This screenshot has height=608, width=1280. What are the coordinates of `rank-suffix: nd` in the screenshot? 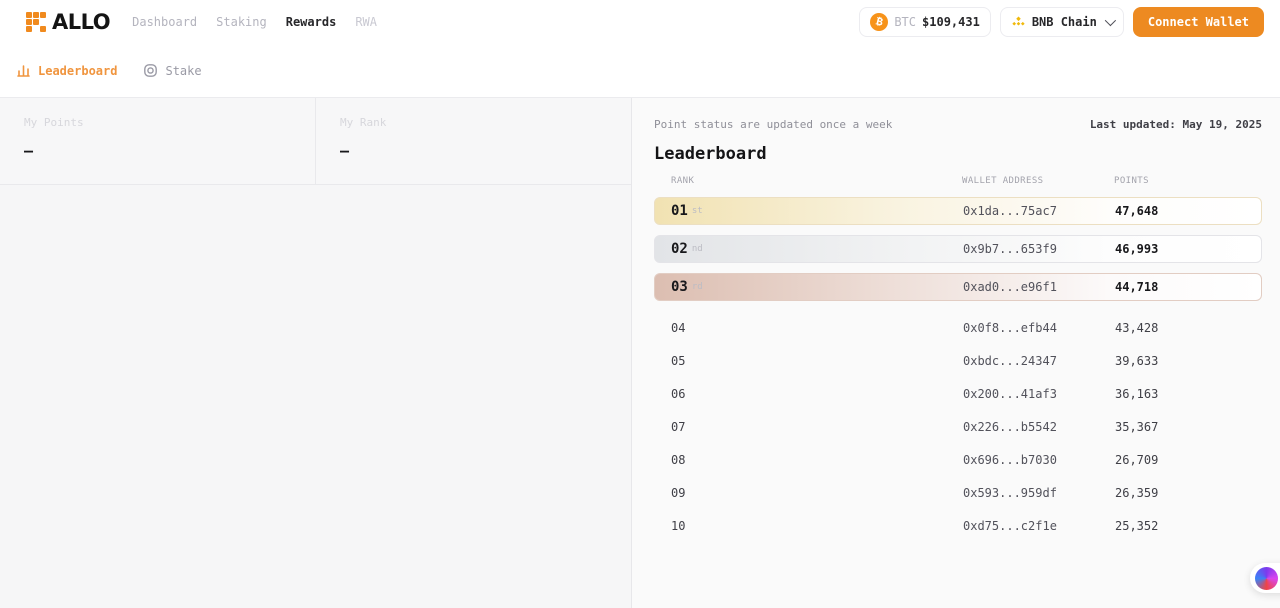 It's located at (697, 249).